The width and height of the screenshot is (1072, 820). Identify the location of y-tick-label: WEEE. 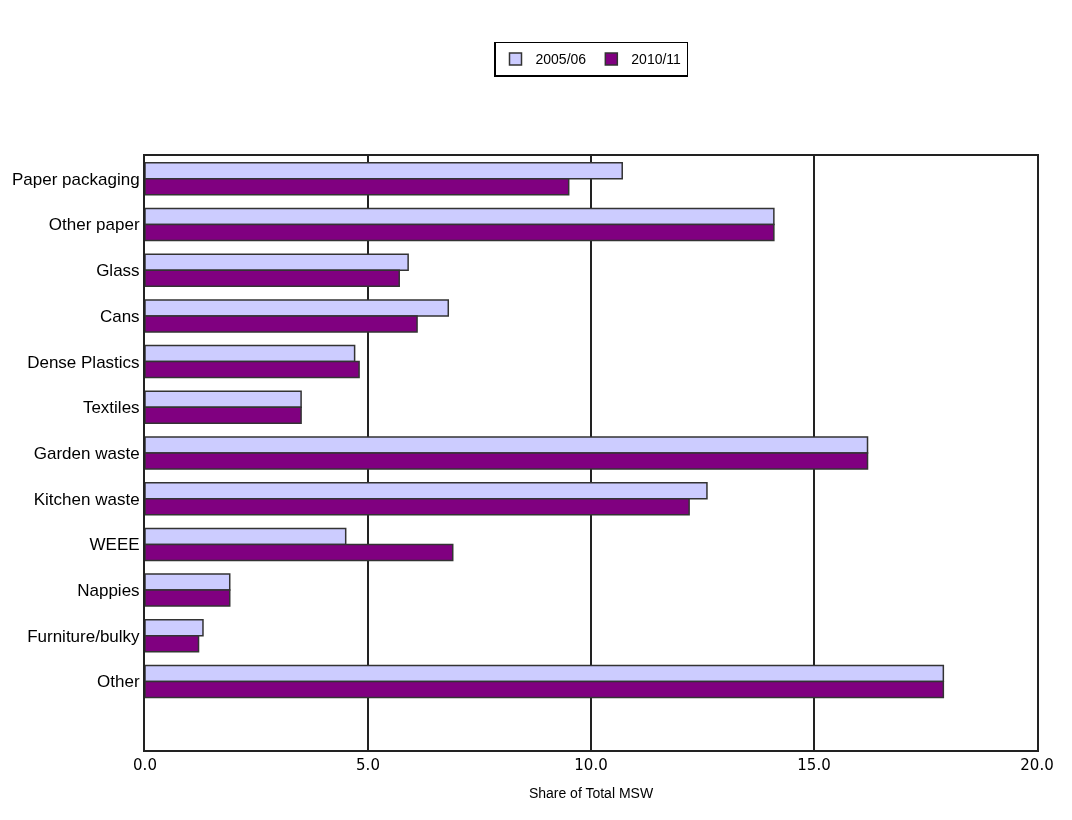
(114, 545).